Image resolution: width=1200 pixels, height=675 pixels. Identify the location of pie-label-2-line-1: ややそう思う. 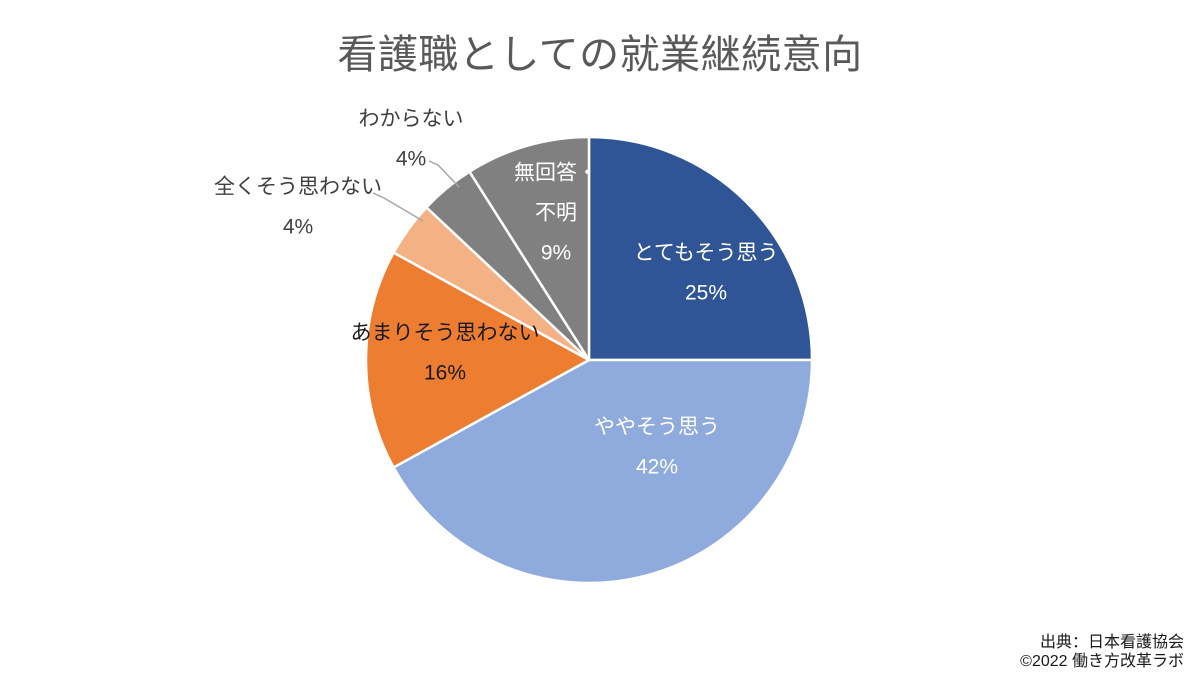
(657, 427).